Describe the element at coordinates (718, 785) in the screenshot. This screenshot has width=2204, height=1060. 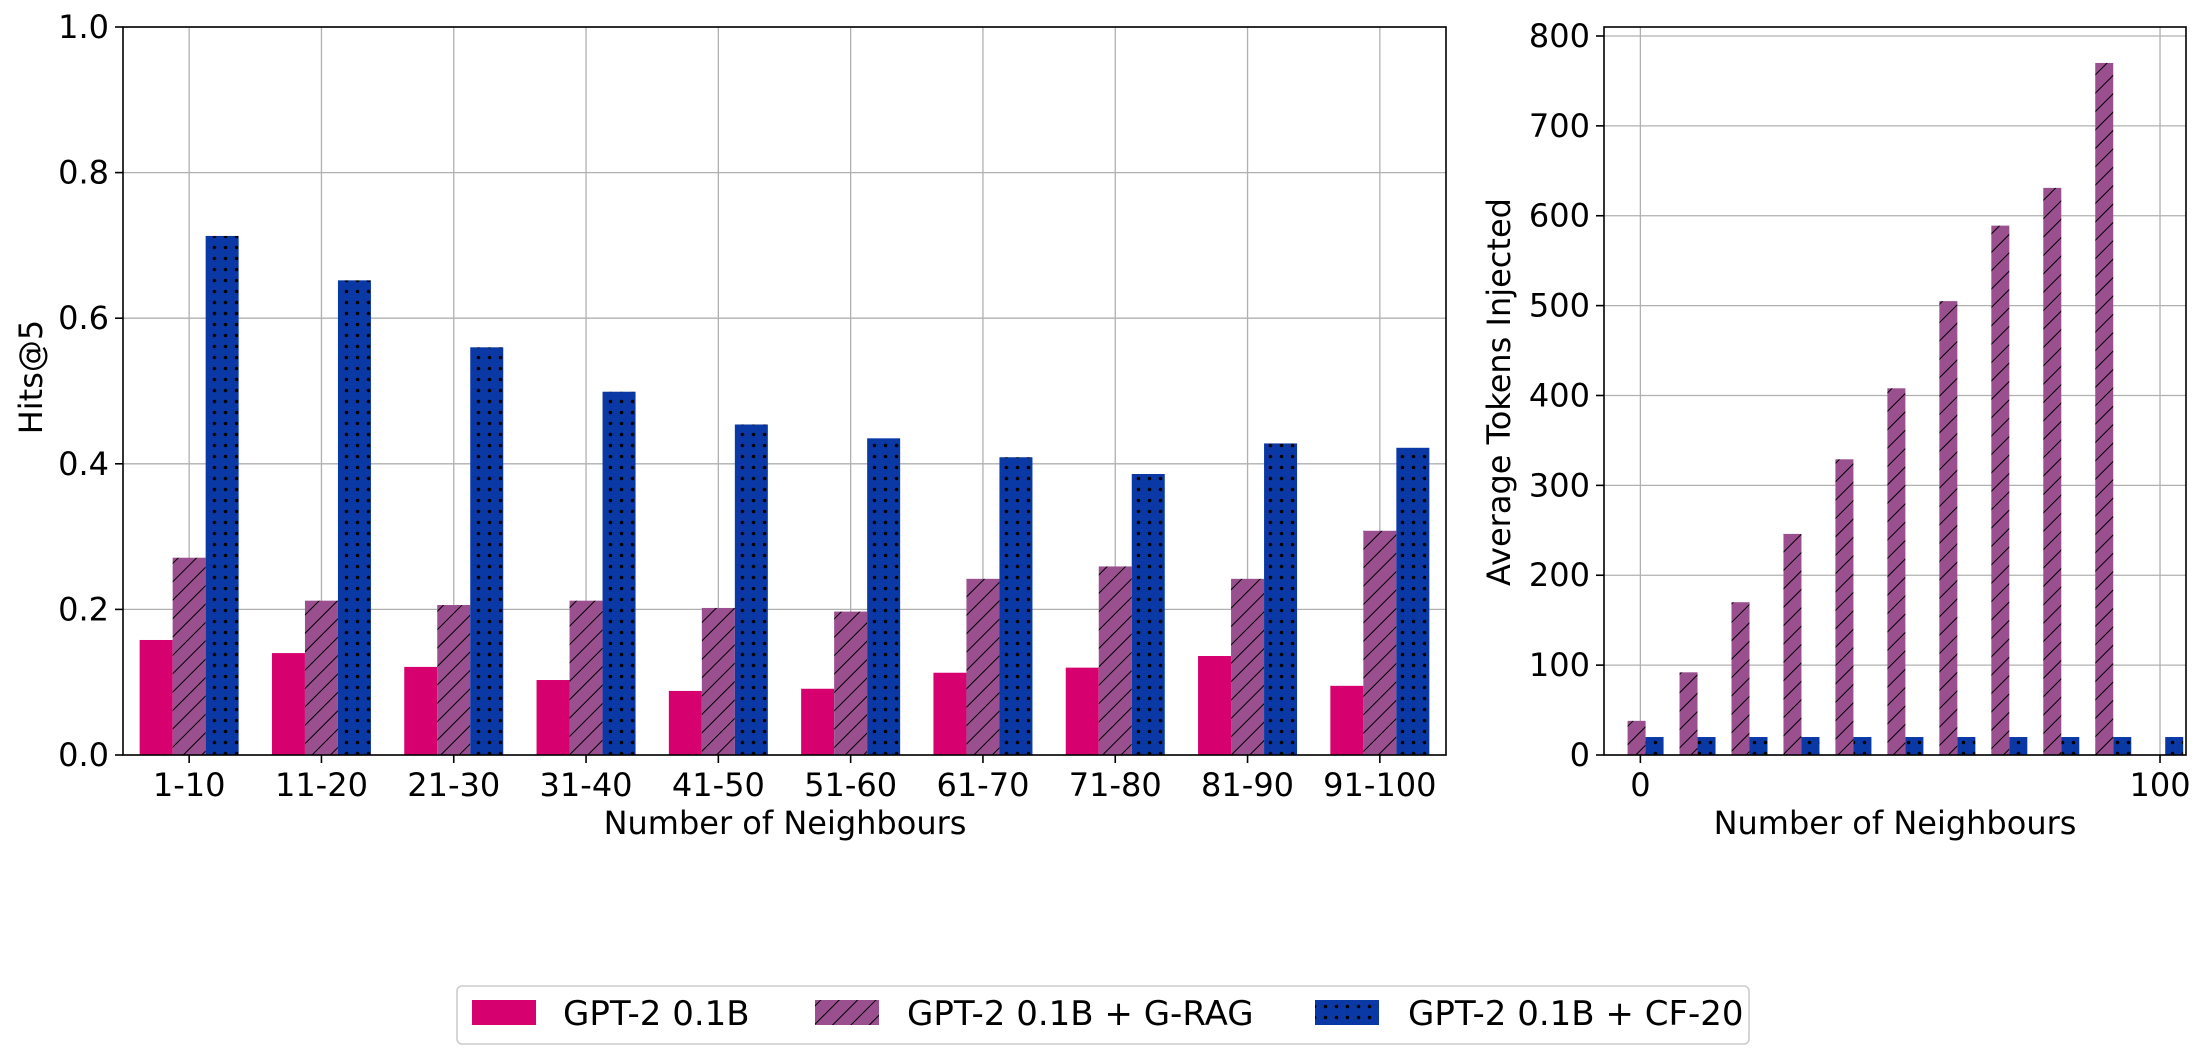
I see `left-x-tick-label: 41-50` at that location.